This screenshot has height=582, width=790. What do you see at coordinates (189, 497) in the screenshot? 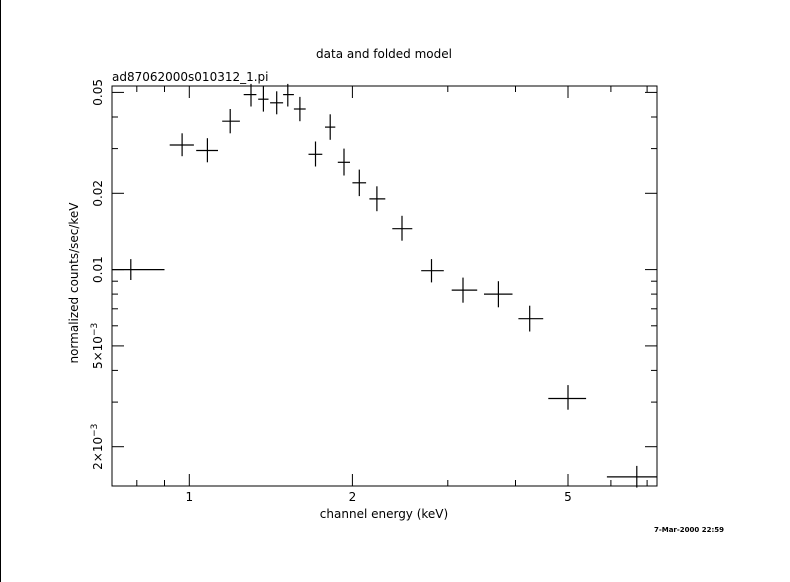
I see `x-tick-label: 1` at bounding box center [189, 497].